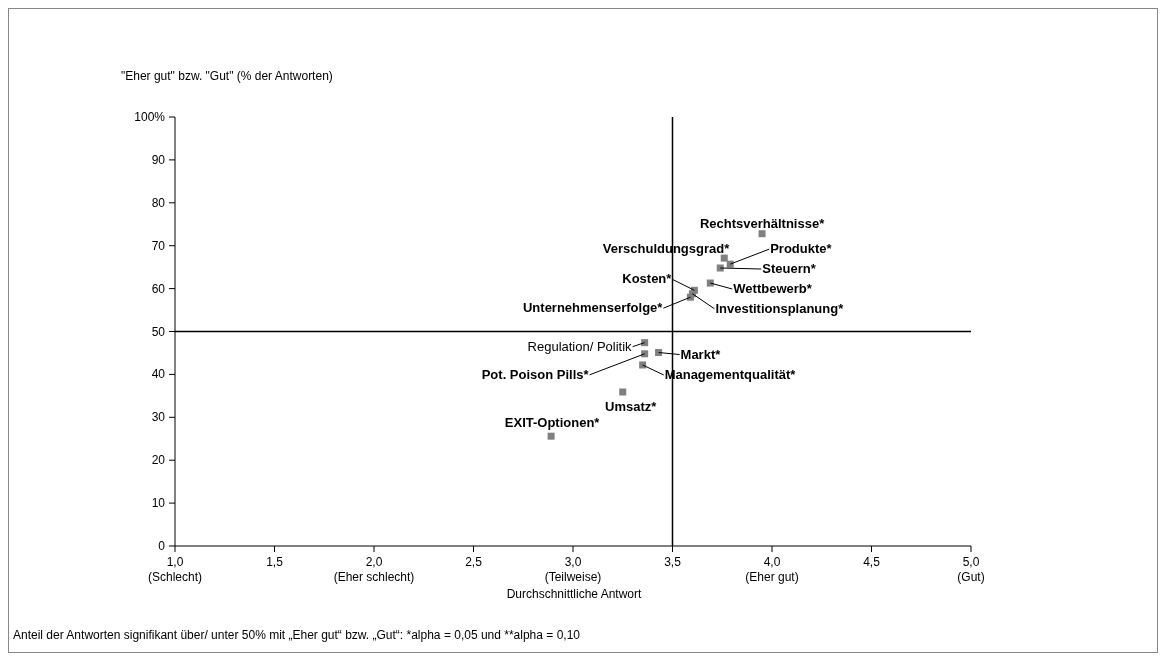 The width and height of the screenshot is (1168, 661). Describe the element at coordinates (593, 308) in the screenshot. I see `annotation: Unternehmenserfolge*` at that location.